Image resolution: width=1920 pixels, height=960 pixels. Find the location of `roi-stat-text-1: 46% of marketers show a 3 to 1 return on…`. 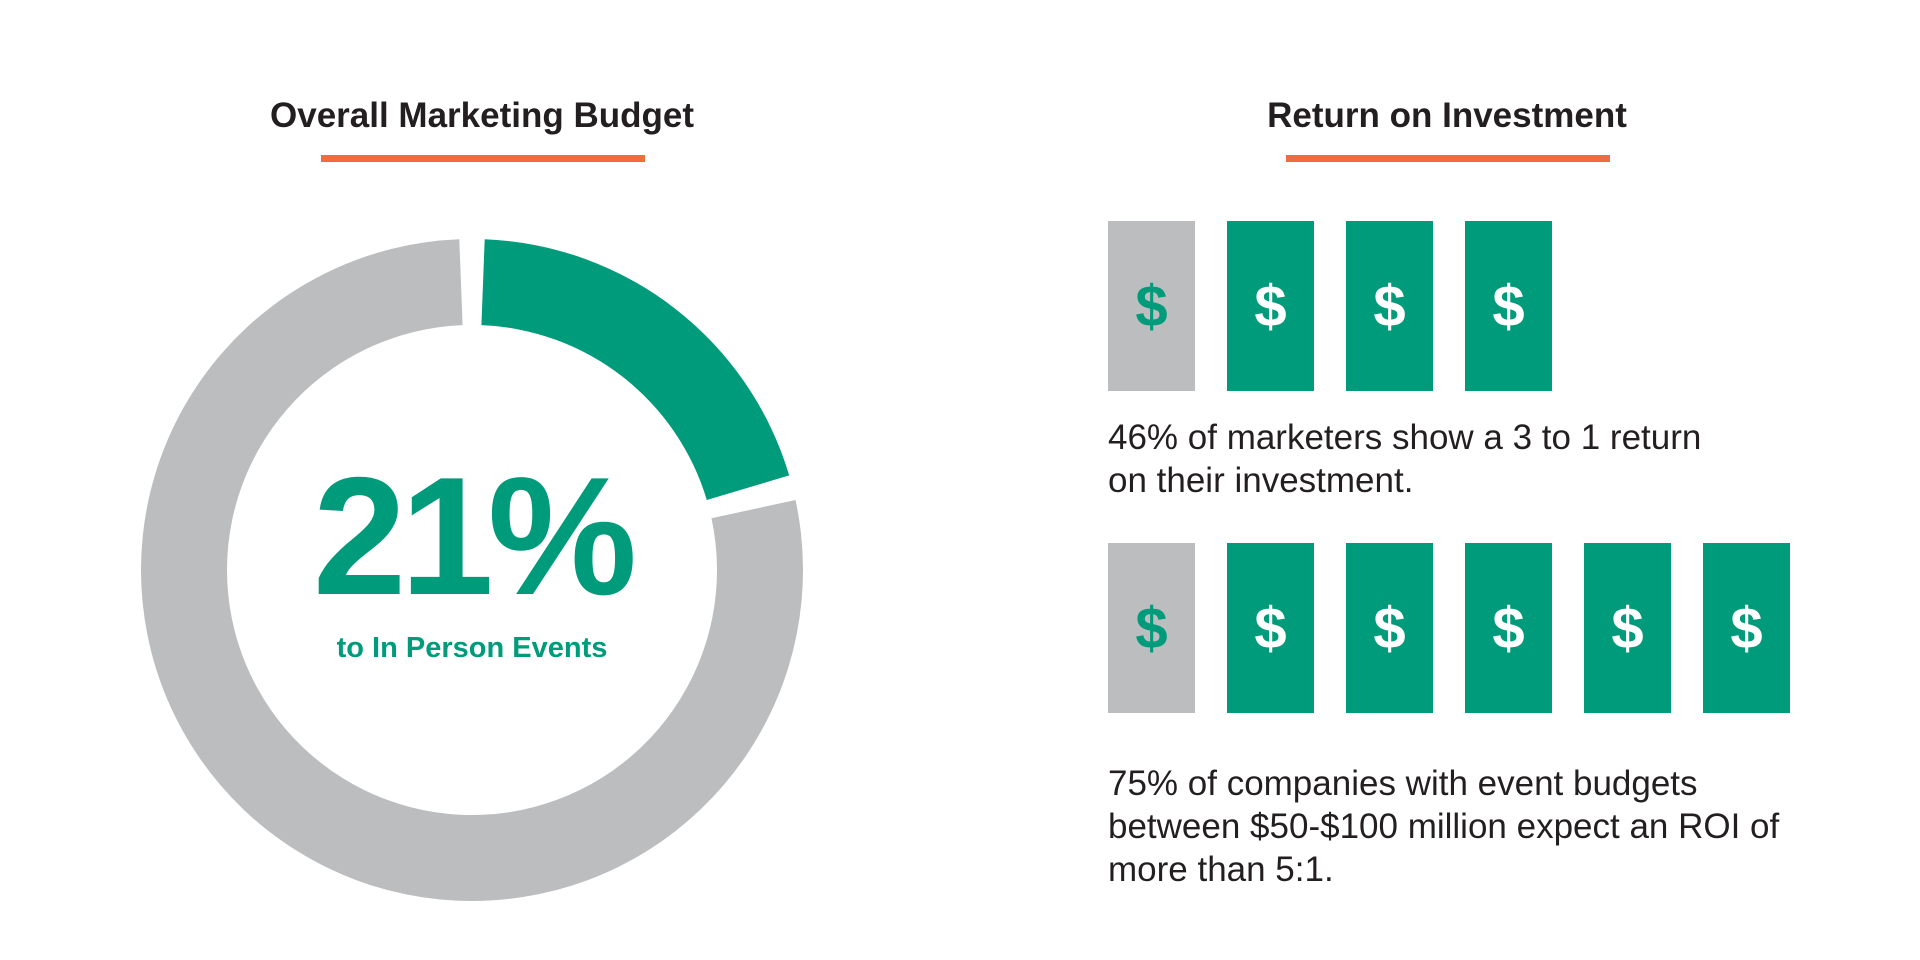

roi-stat-text-1: 46% of marketers show a 3 to 1 return on… is located at coordinates (1405, 459).